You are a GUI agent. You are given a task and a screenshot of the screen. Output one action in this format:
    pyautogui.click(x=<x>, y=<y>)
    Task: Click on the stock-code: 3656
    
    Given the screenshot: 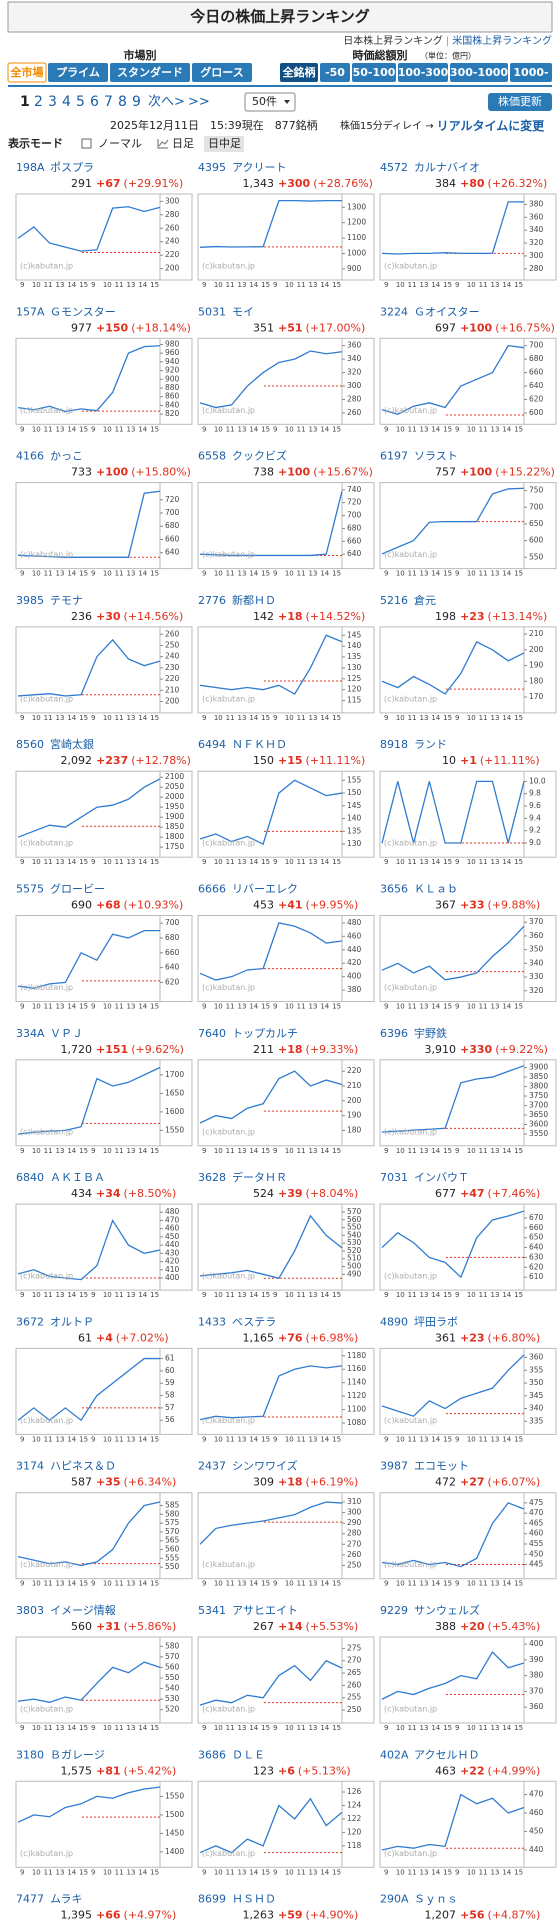 What is the action you would take?
    pyautogui.click(x=394, y=889)
    